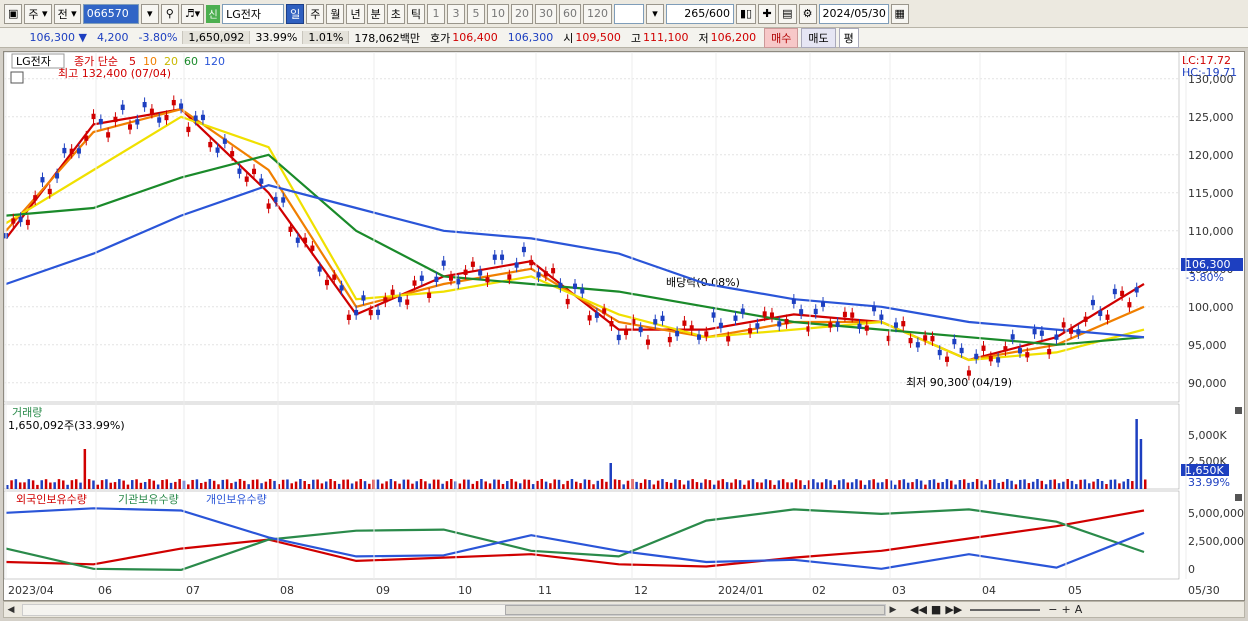 Image resolution: width=1248 pixels, height=621 pixels. I want to click on window-icon: ▣, so click(13, 13).